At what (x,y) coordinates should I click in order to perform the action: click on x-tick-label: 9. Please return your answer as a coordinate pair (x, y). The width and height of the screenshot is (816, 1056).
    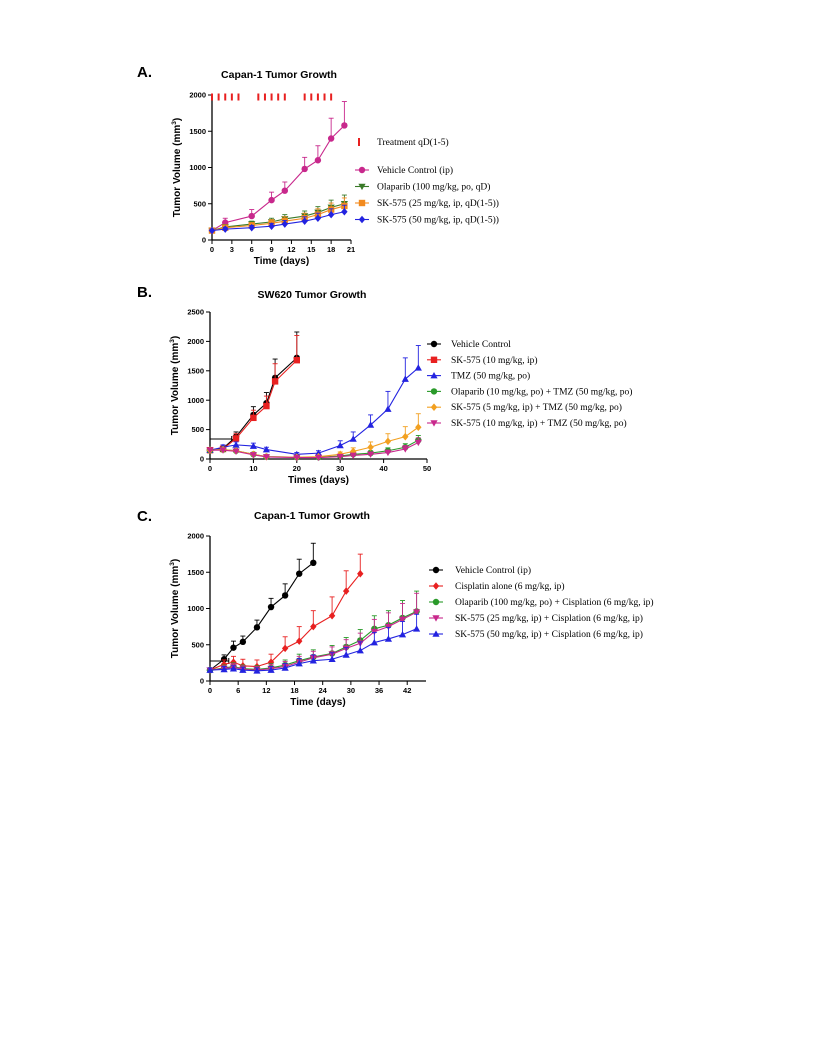
    Looking at the image, I should click on (271, 249).